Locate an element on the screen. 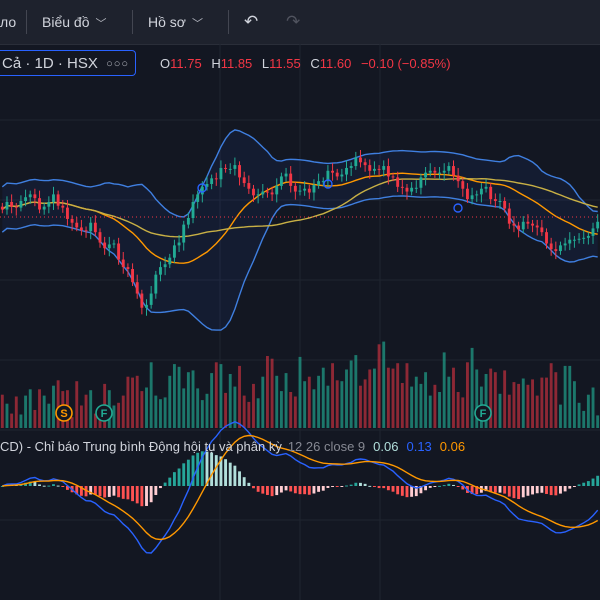 The width and height of the screenshot is (600, 600). more-dots-icon: ○○○ is located at coordinates (117, 64).